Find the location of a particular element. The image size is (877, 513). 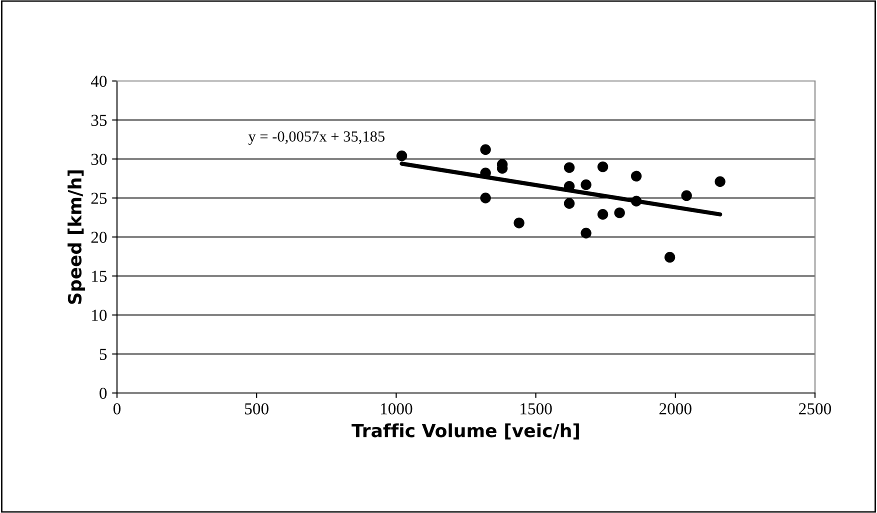

y-tick-label: 40 is located at coordinates (98, 81).